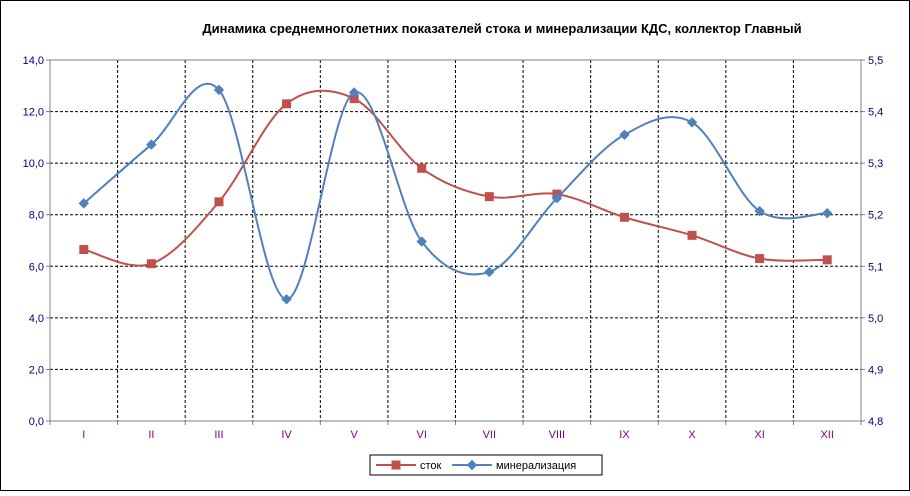 This screenshot has height=496, width=910. What do you see at coordinates (875, 370) in the screenshot?
I see `y-right-tick-label: 4,9` at bounding box center [875, 370].